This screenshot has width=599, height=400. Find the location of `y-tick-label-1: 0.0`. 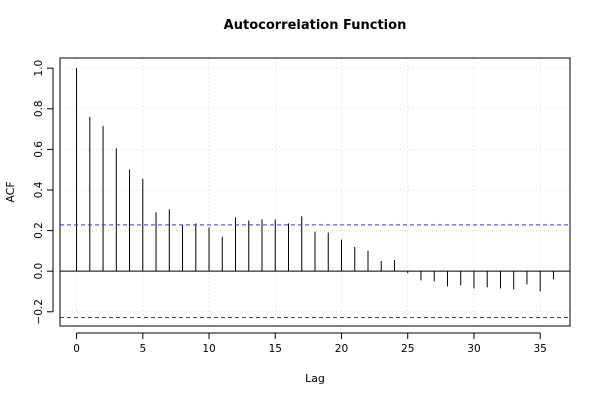

y-tick-label-1: 0.0 is located at coordinates (39, 271).